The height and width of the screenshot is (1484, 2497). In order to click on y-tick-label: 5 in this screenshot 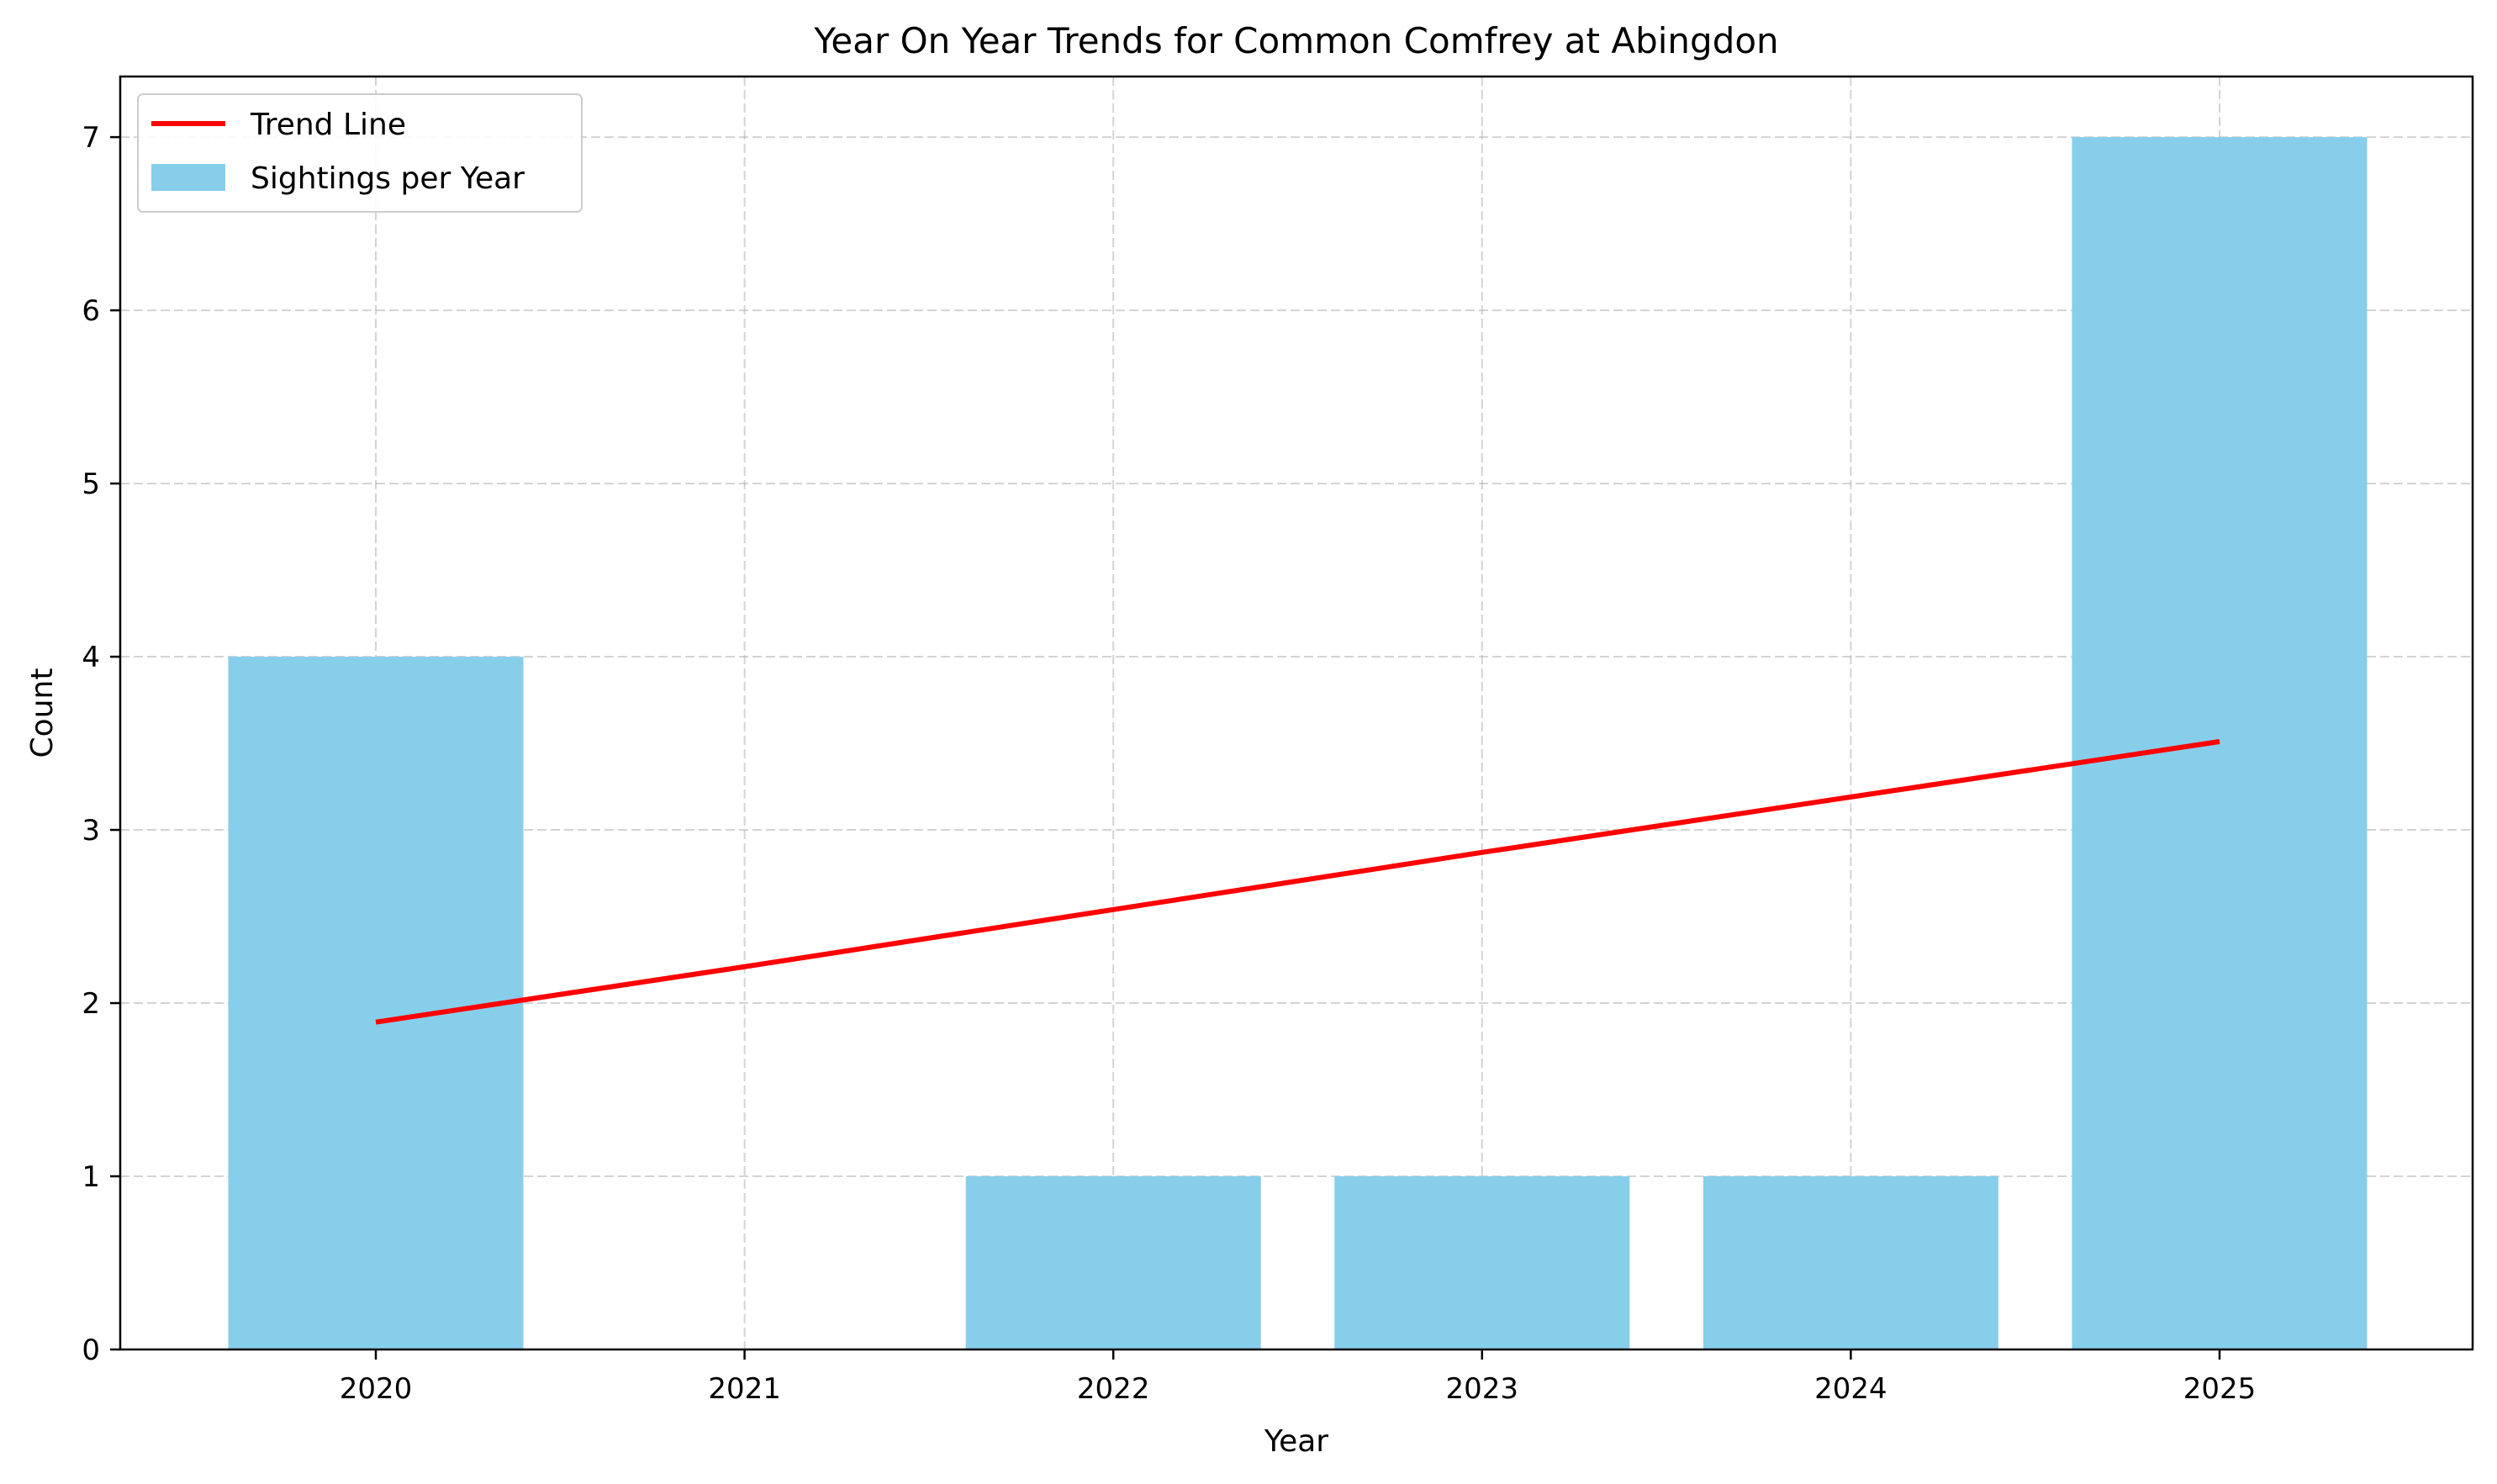, I will do `click(91, 484)`.